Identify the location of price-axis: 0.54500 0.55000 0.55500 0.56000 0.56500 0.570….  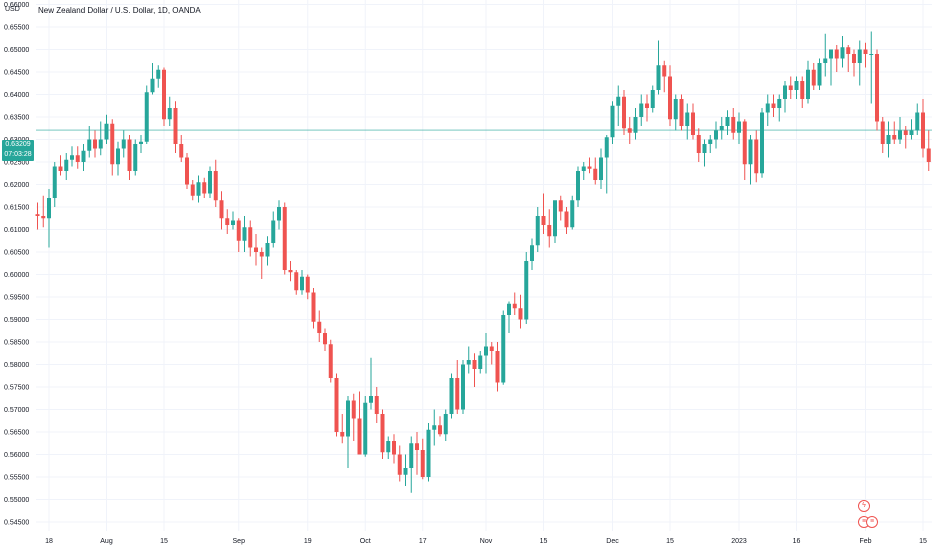
(16, 264).